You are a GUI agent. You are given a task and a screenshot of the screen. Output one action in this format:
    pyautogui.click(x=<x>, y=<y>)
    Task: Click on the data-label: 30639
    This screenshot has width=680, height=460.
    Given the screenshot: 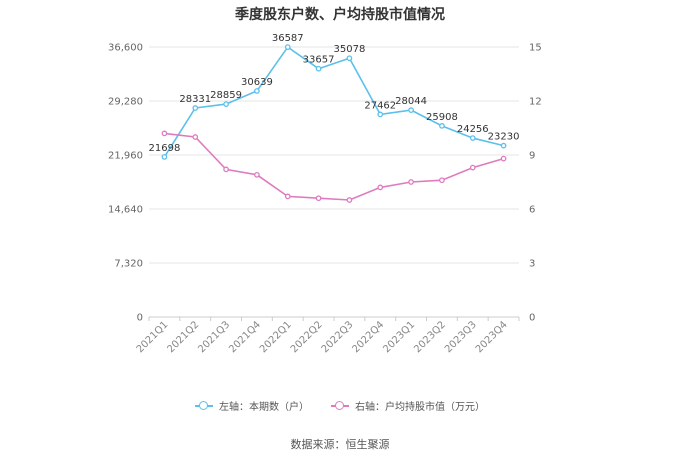 What is the action you would take?
    pyautogui.click(x=257, y=82)
    